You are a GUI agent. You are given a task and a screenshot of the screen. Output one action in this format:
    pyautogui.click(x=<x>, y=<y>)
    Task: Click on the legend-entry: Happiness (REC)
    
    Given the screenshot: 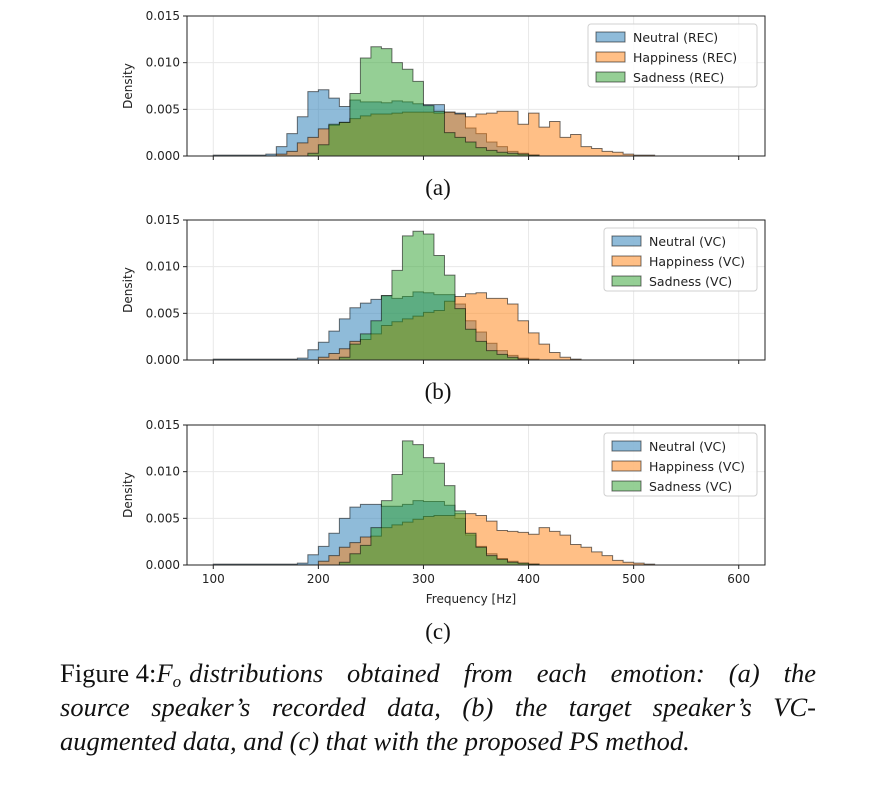 What is the action you would take?
    pyautogui.click(x=685, y=57)
    